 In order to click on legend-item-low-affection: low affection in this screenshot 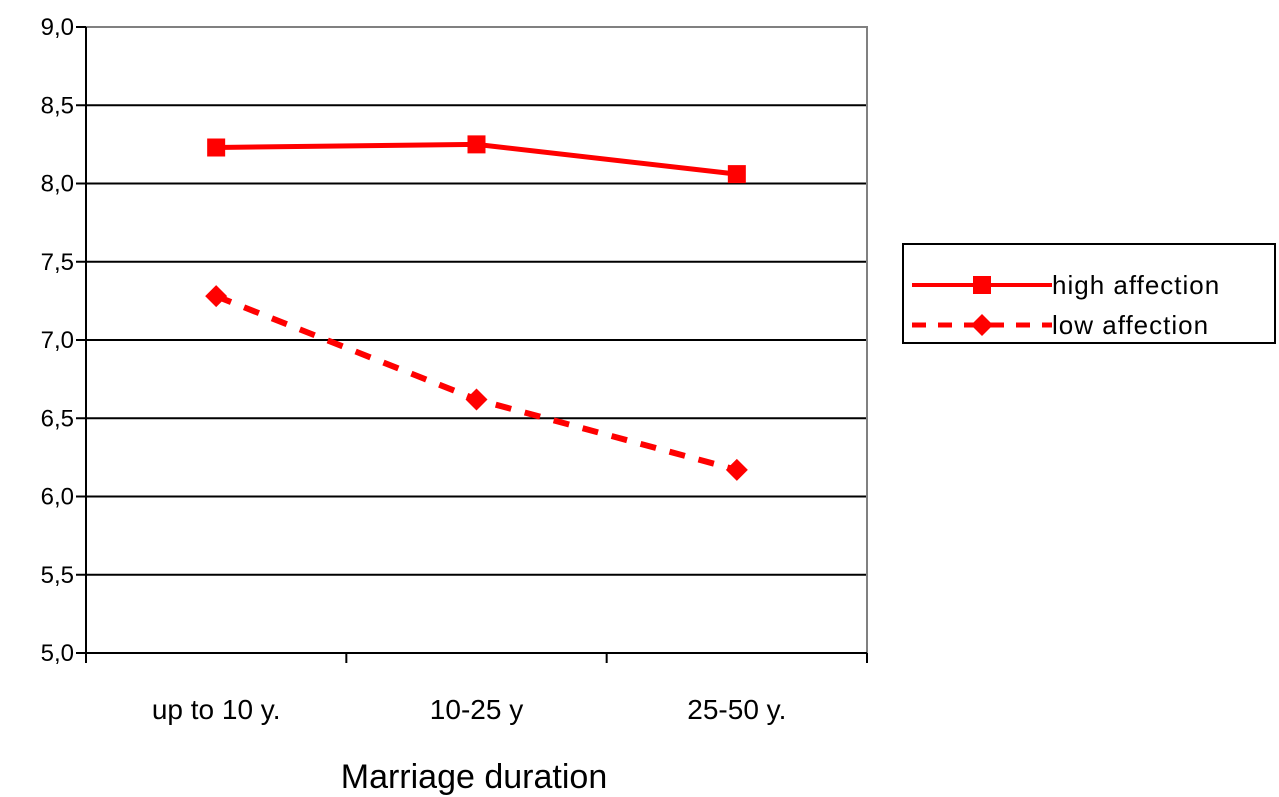, I will do `click(1089, 325)`.